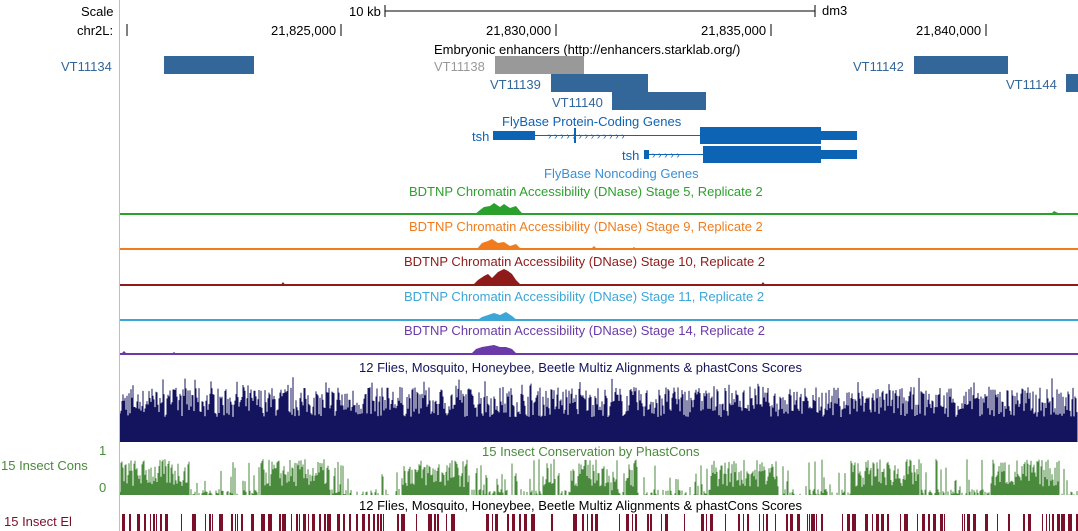 The height and width of the screenshot is (531, 1078). What do you see at coordinates (599, 408) in the screenshot?
I see `multiz-conservation-signal` at bounding box center [599, 408].